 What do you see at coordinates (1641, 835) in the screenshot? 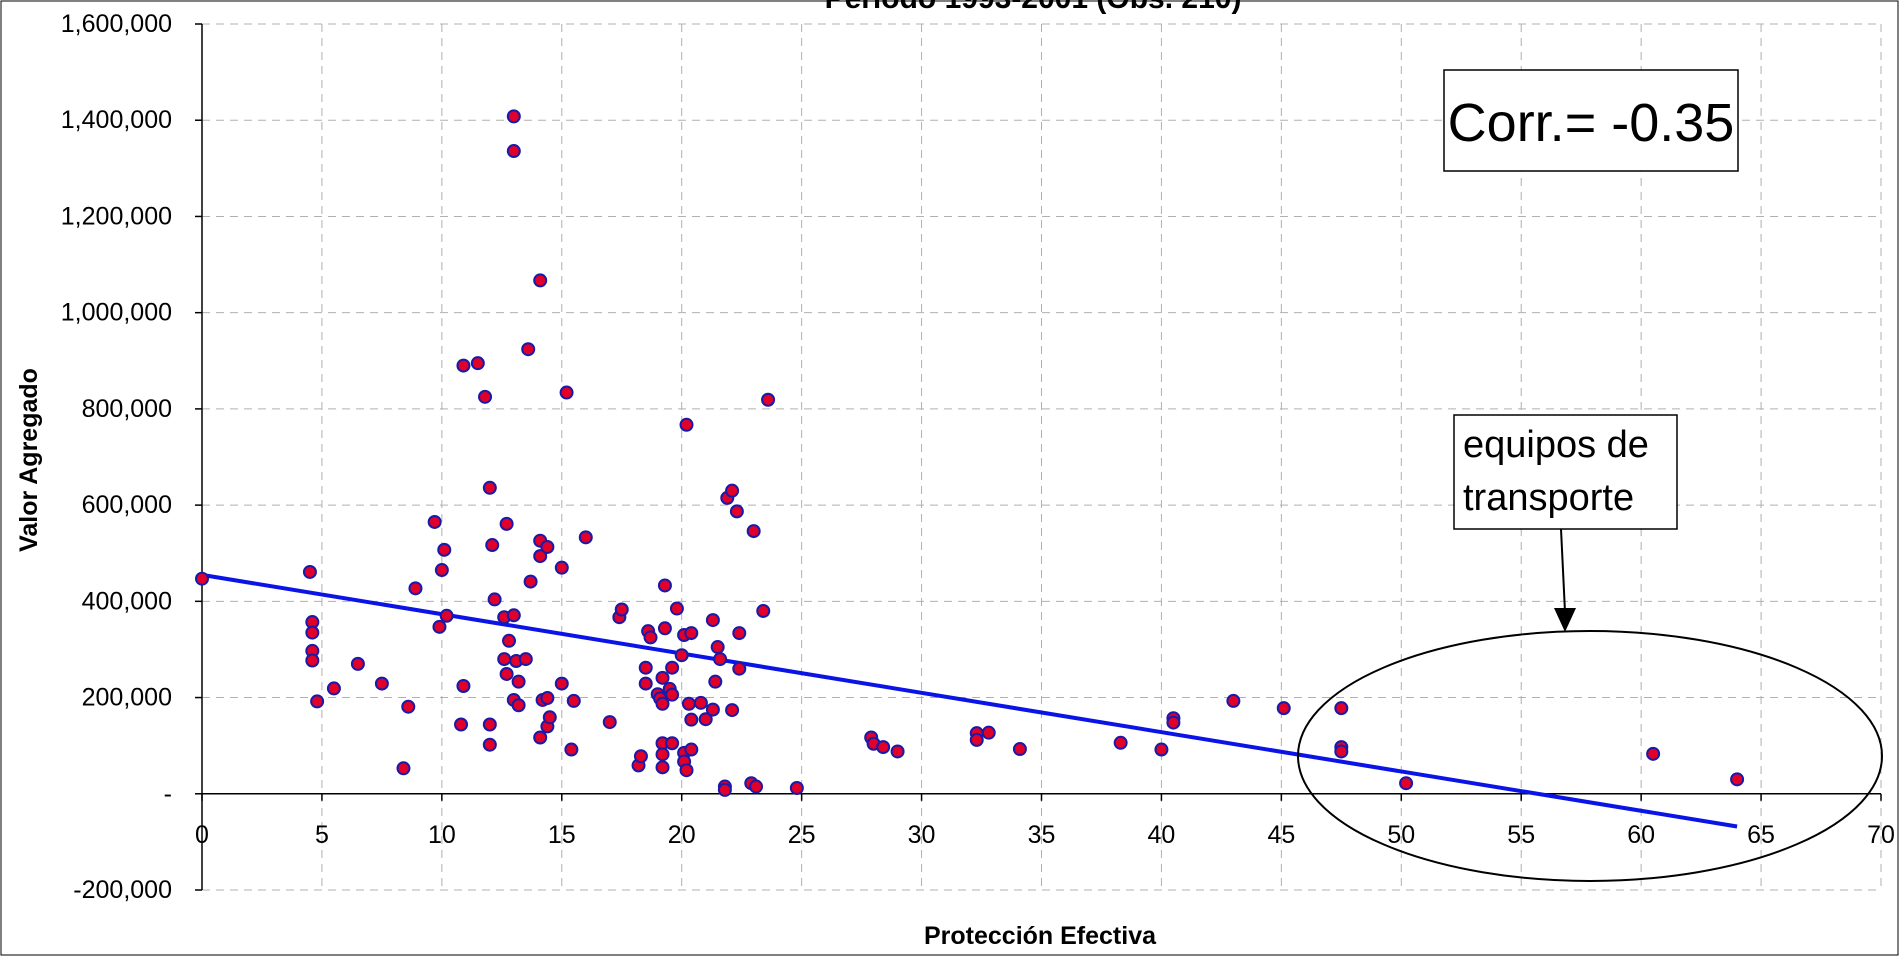
I see `x-tick-label: 60` at bounding box center [1641, 835].